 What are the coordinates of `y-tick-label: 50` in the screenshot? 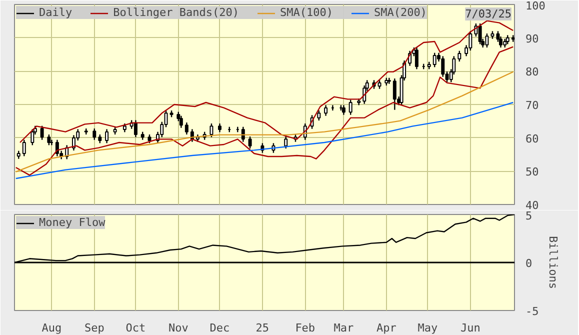 It's located at (532, 172).